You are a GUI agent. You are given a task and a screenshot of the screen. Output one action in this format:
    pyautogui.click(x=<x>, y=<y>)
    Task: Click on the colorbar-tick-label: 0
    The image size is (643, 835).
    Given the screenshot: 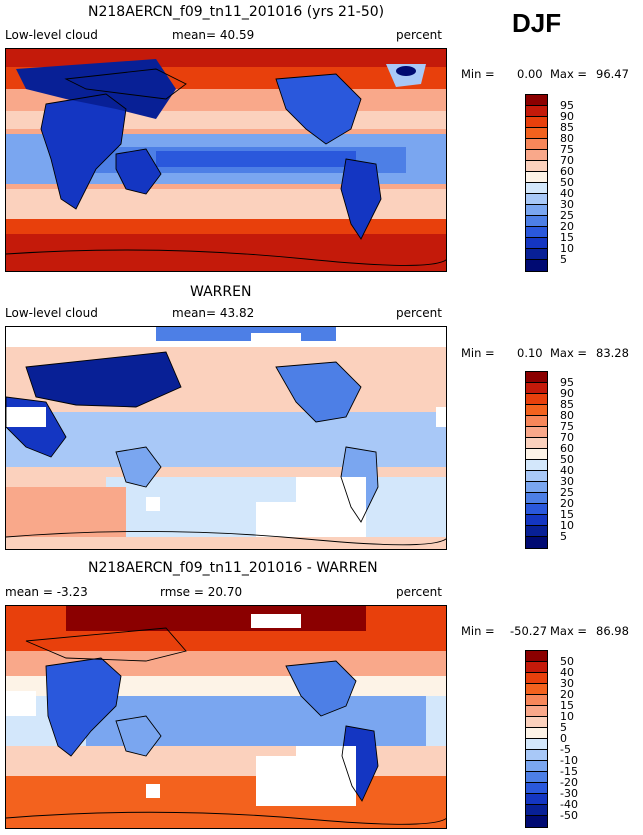 What is the action you would take?
    pyautogui.click(x=563, y=738)
    